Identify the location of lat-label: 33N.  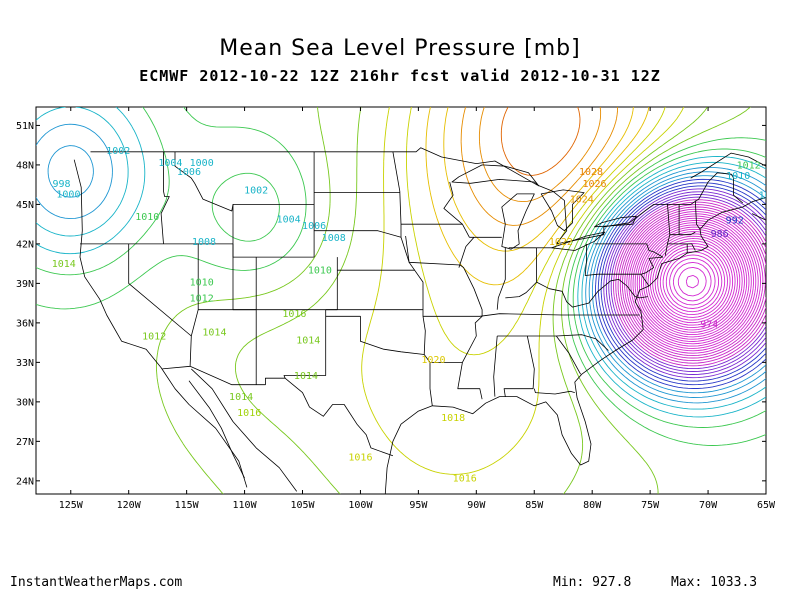
(25, 363).